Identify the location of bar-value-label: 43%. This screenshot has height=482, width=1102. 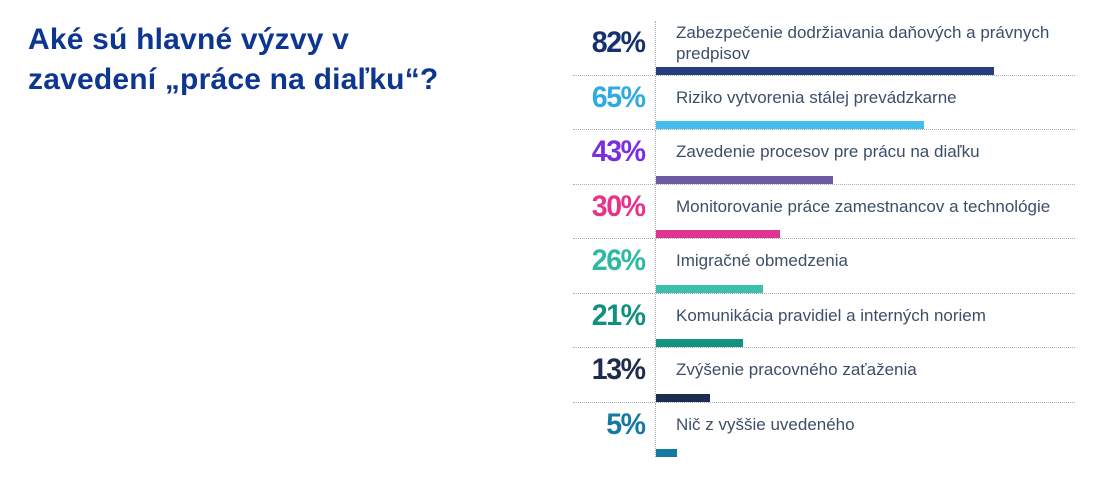
(618, 152).